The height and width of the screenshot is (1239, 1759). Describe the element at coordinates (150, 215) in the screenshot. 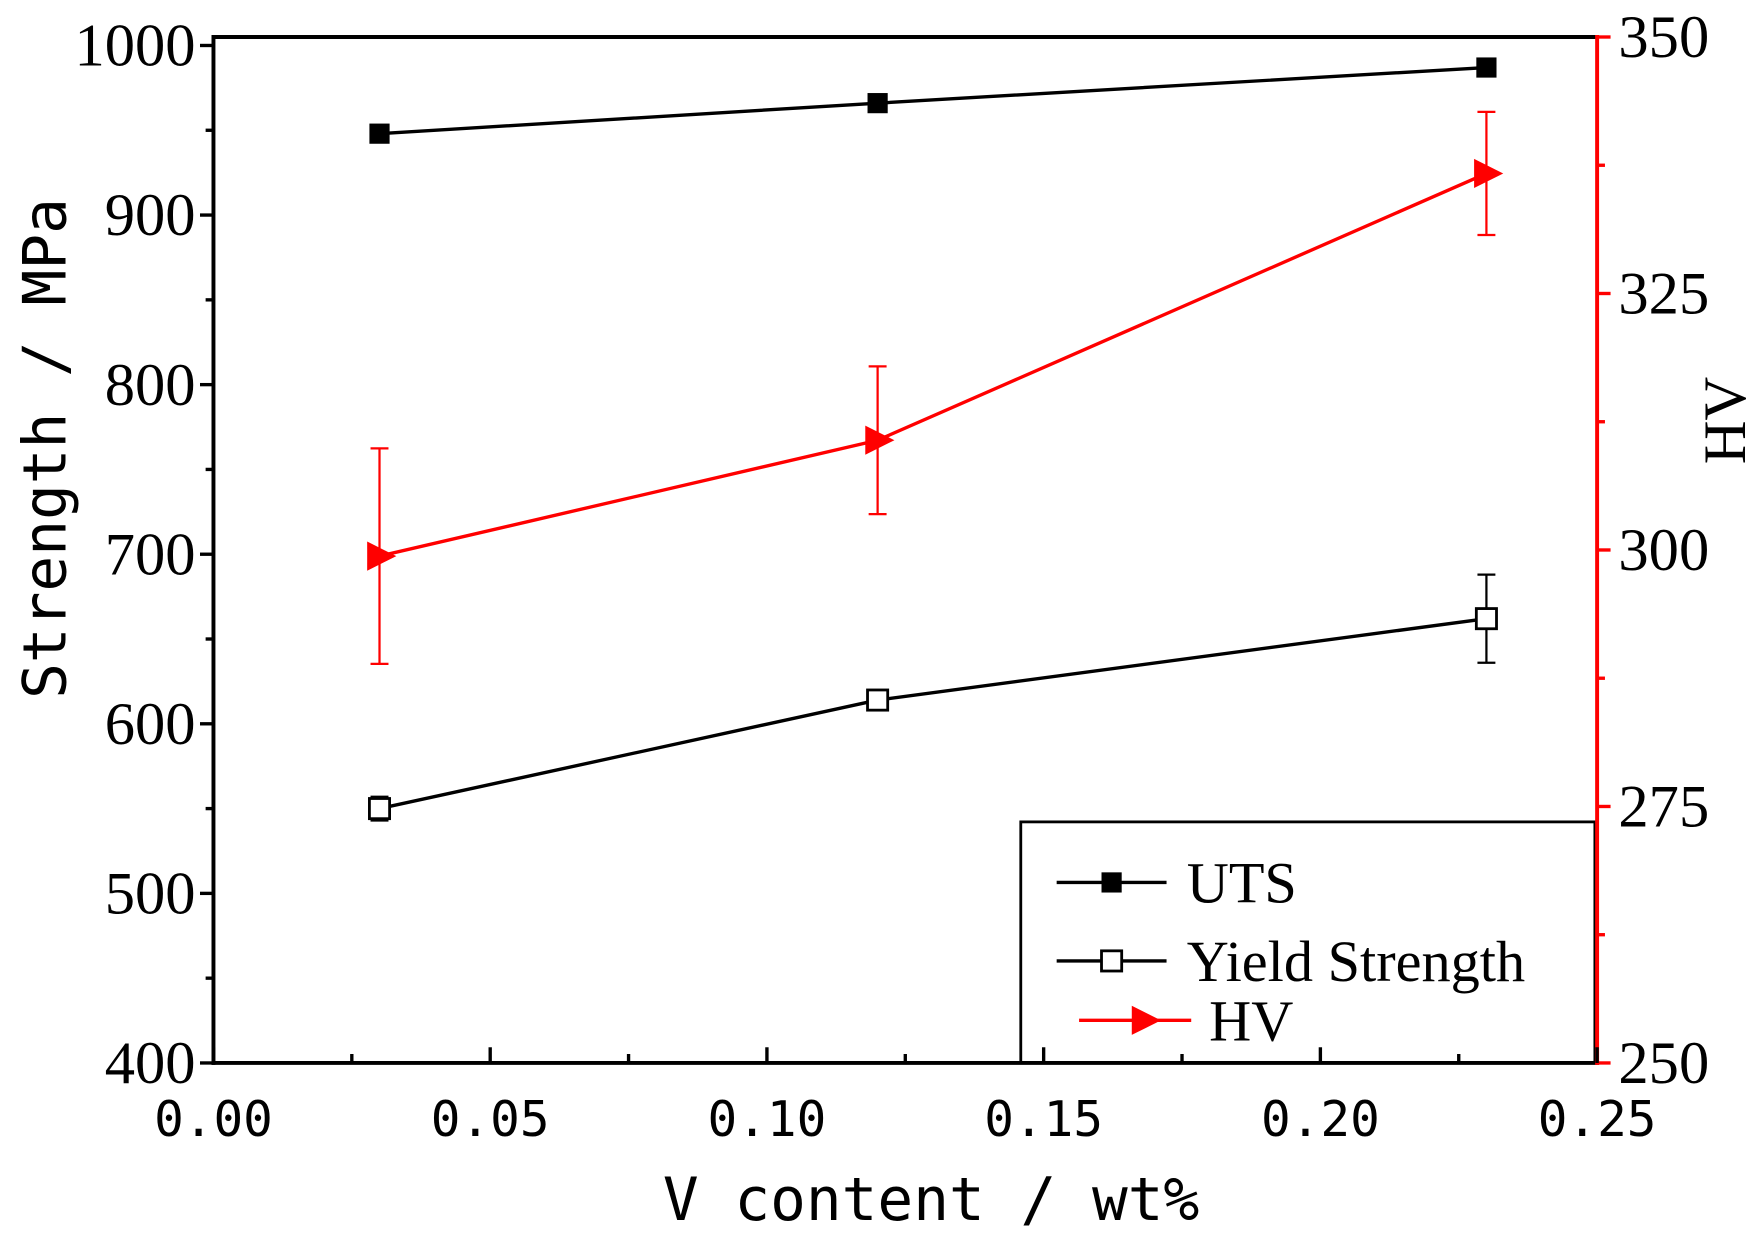

I see `y-tick-label: 900` at that location.